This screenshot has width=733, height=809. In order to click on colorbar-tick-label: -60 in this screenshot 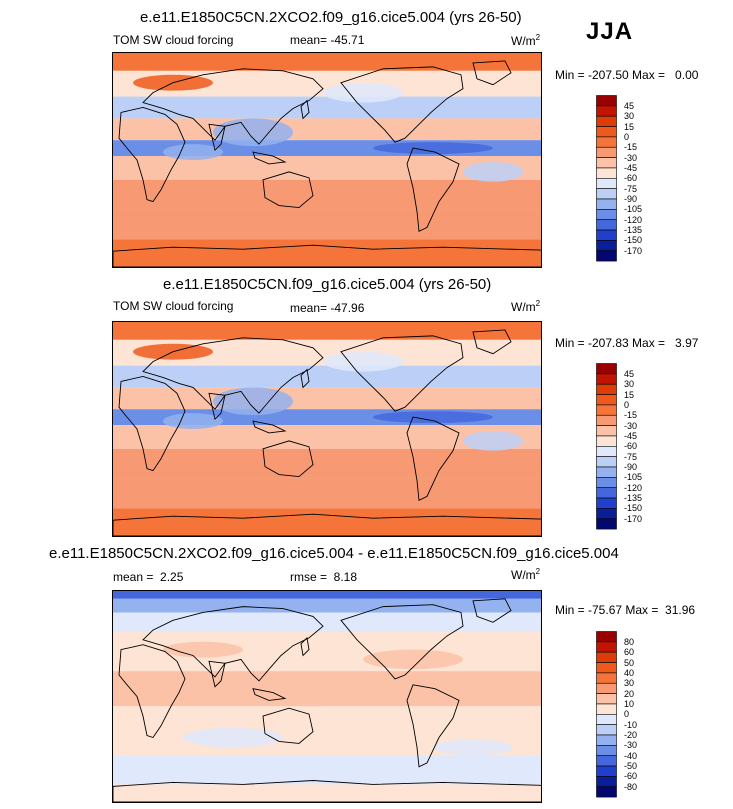, I will do `click(631, 178)`.